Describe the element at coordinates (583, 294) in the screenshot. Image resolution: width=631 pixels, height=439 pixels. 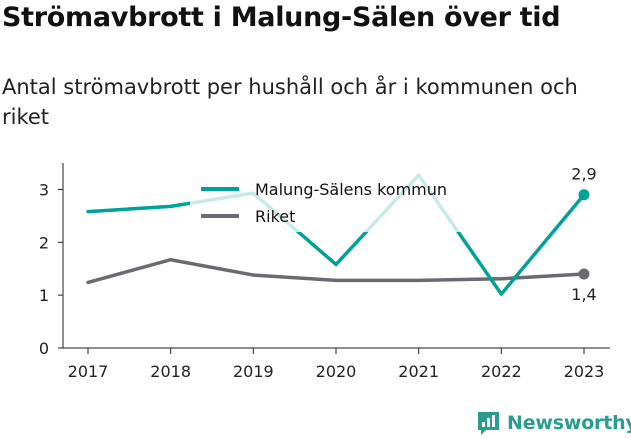
I see `series-end-label: 1,4` at that location.